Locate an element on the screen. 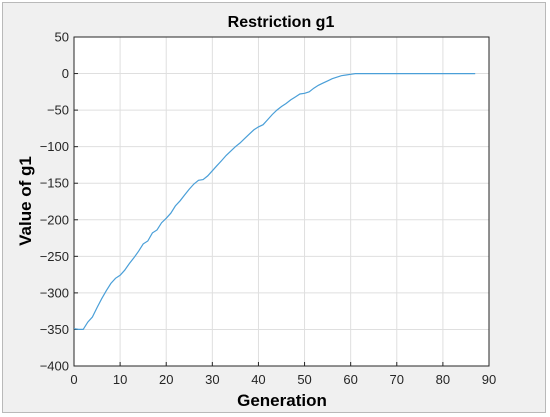 The height and width of the screenshot is (417, 550). x-tick-label: 40 is located at coordinates (258, 379).